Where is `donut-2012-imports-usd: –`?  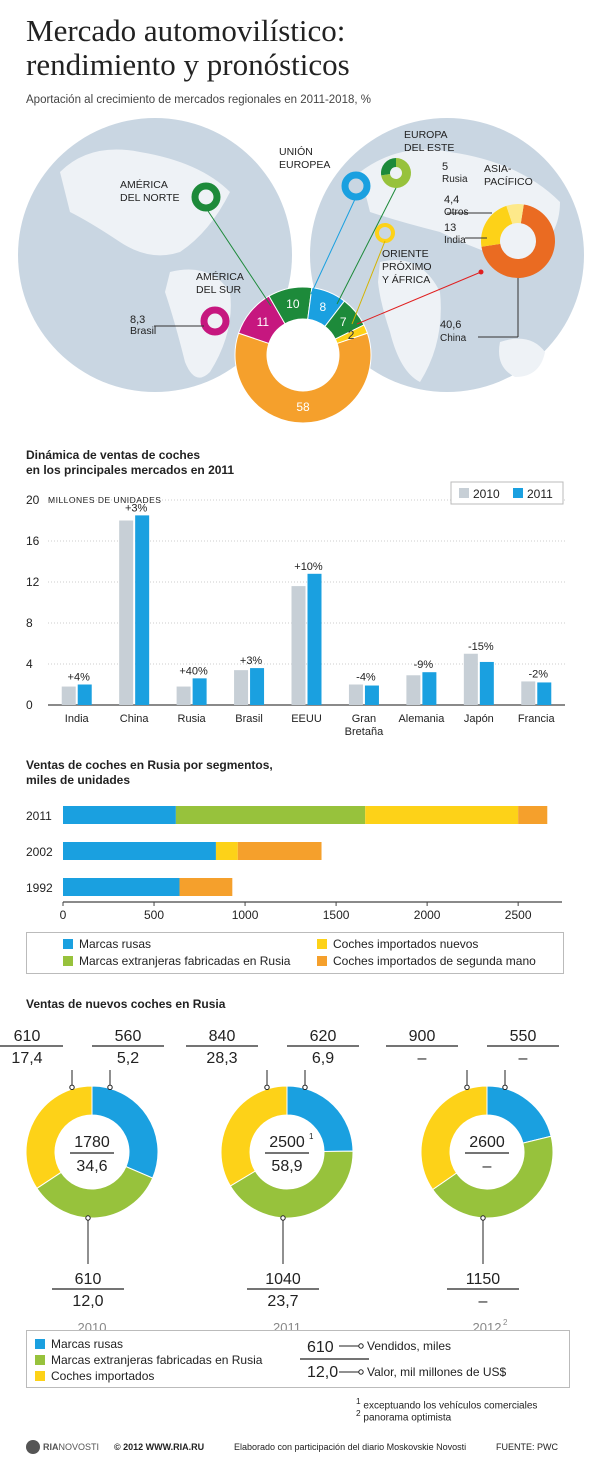 donut-2012-imports-usd: – is located at coordinates (422, 1058).